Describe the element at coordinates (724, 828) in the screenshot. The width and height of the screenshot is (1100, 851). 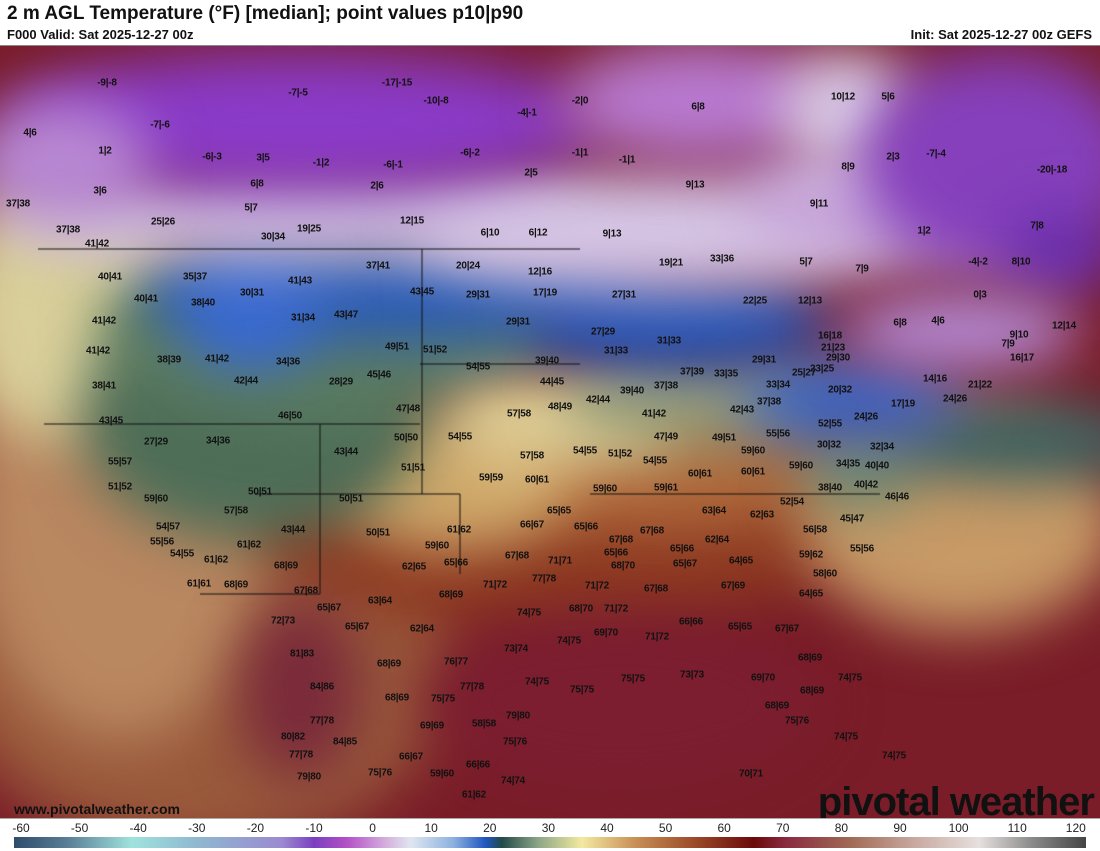
I see `colorbar-tick: 60` at that location.